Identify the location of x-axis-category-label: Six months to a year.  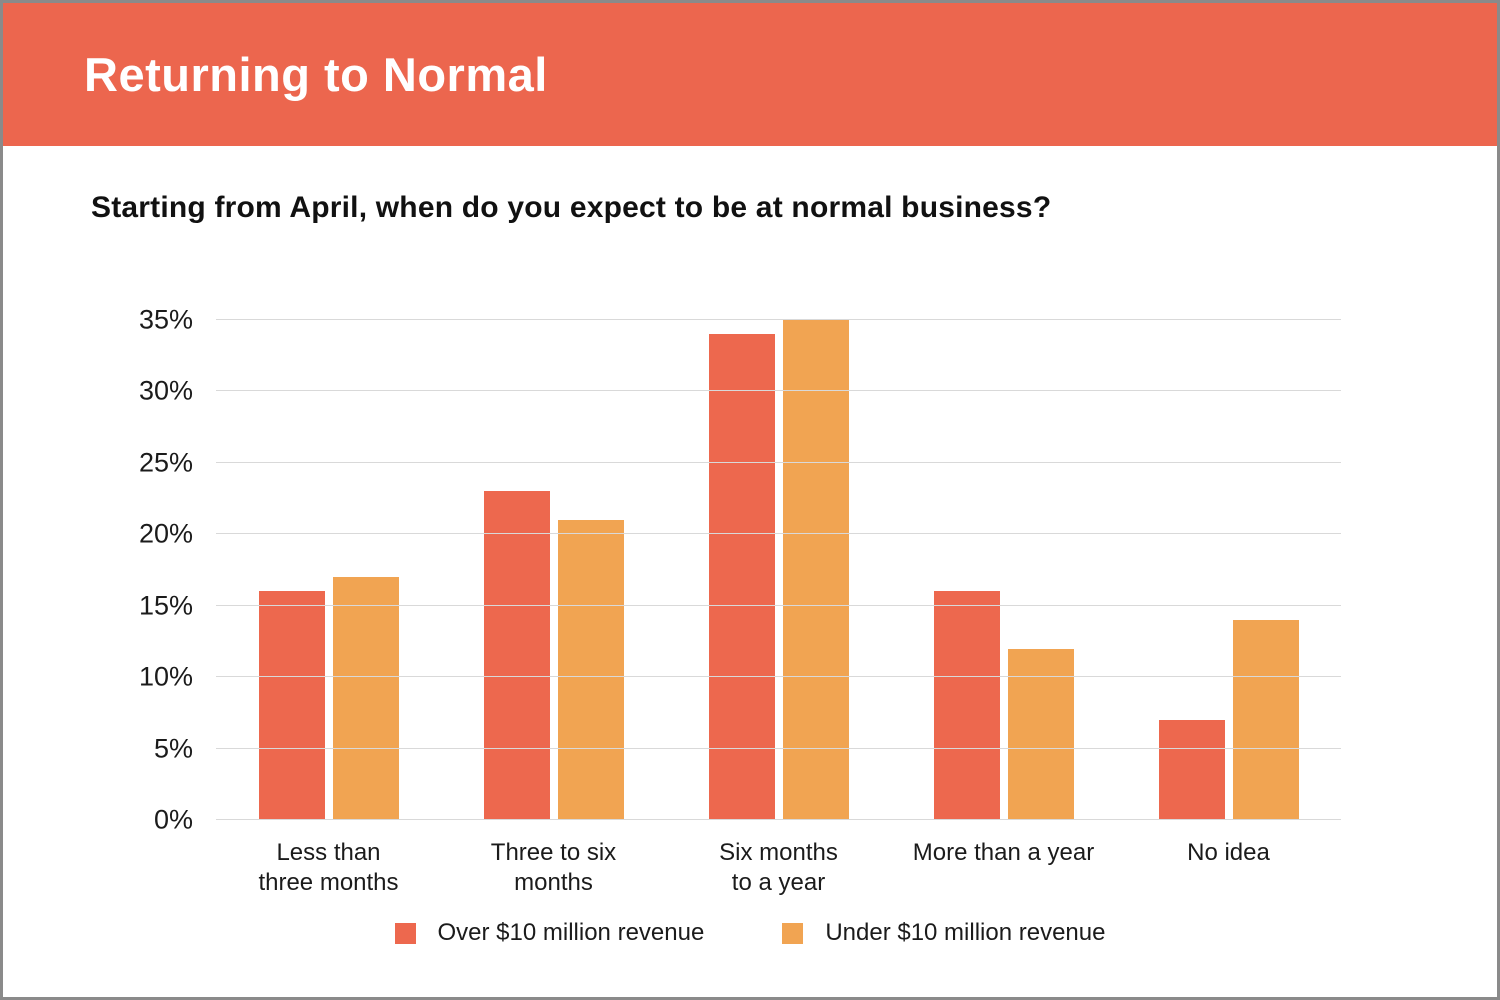
(778, 867).